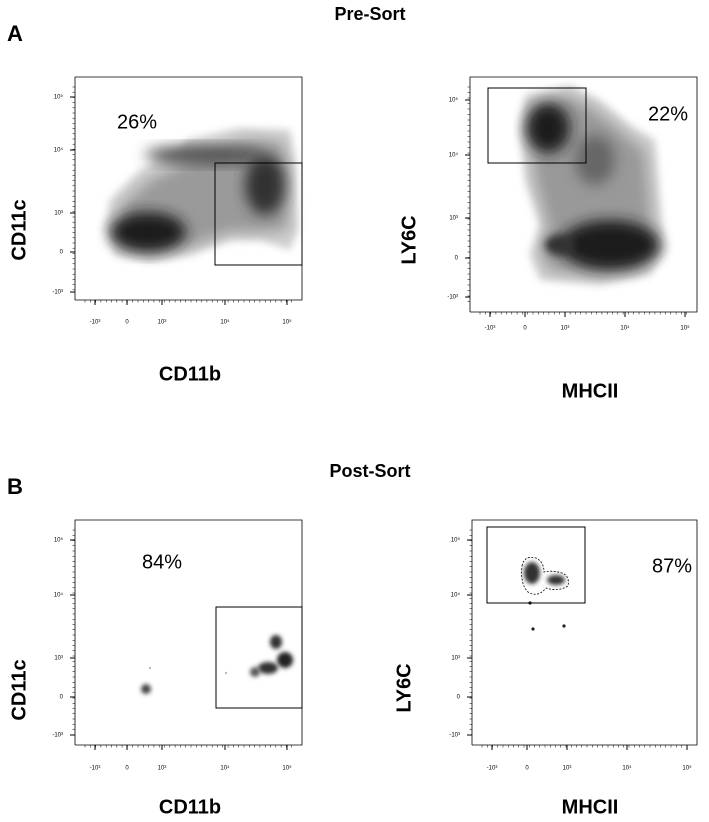 The image size is (709, 822). What do you see at coordinates (672, 566) in the screenshot?
I see `gate-percent: 87%` at bounding box center [672, 566].